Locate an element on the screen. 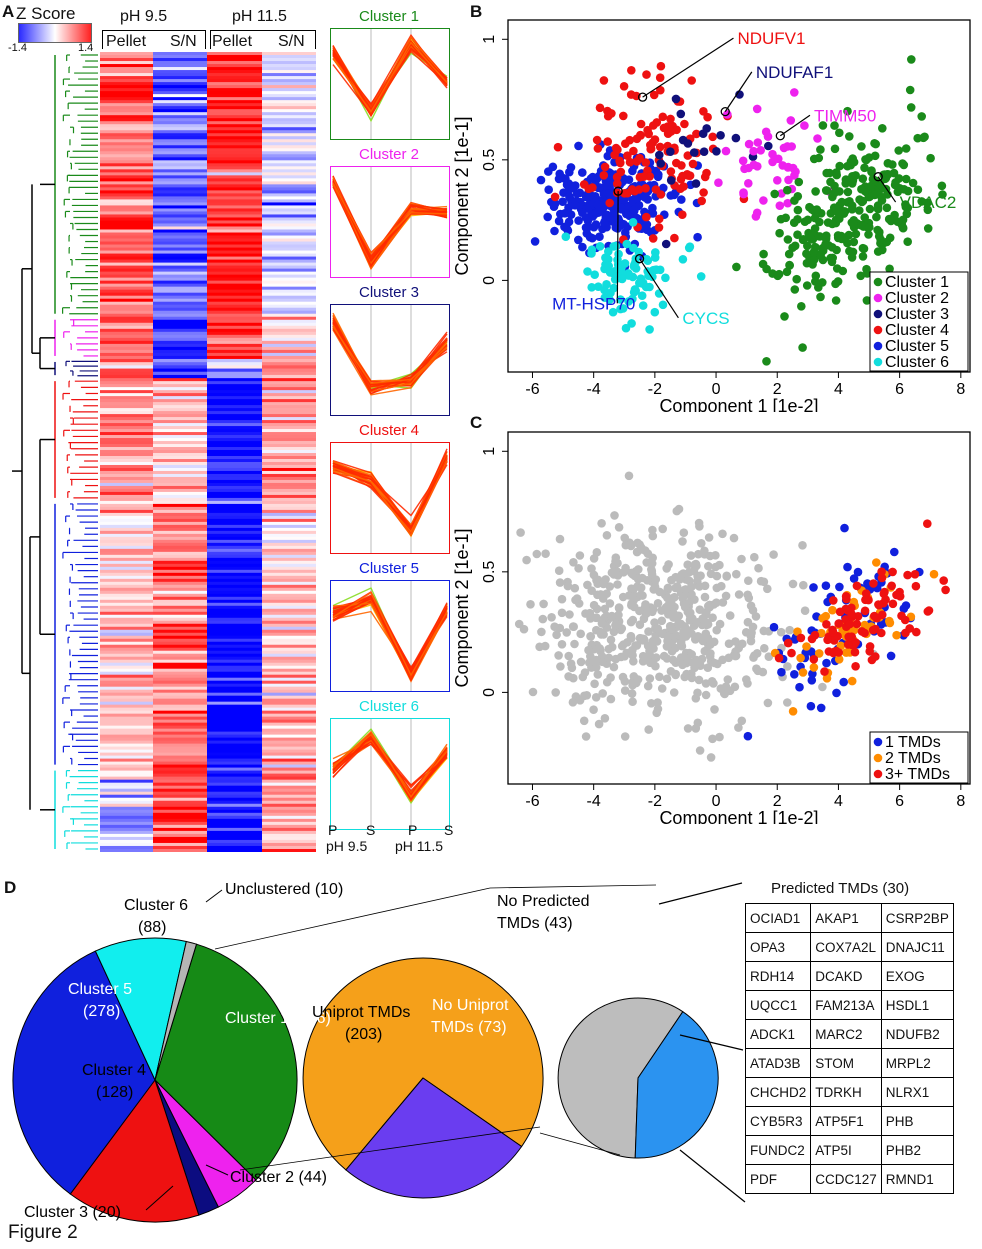 The width and height of the screenshot is (982, 1249). pie-slice-cluster1 is located at coordinates (226, 1062).